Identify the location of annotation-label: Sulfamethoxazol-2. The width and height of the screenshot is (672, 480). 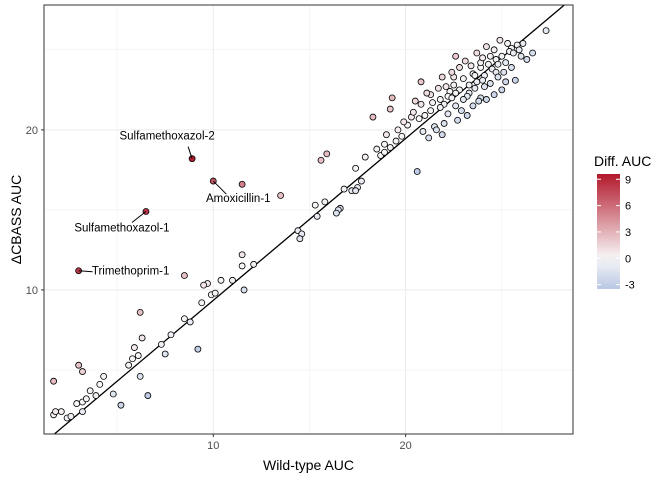
(166, 137).